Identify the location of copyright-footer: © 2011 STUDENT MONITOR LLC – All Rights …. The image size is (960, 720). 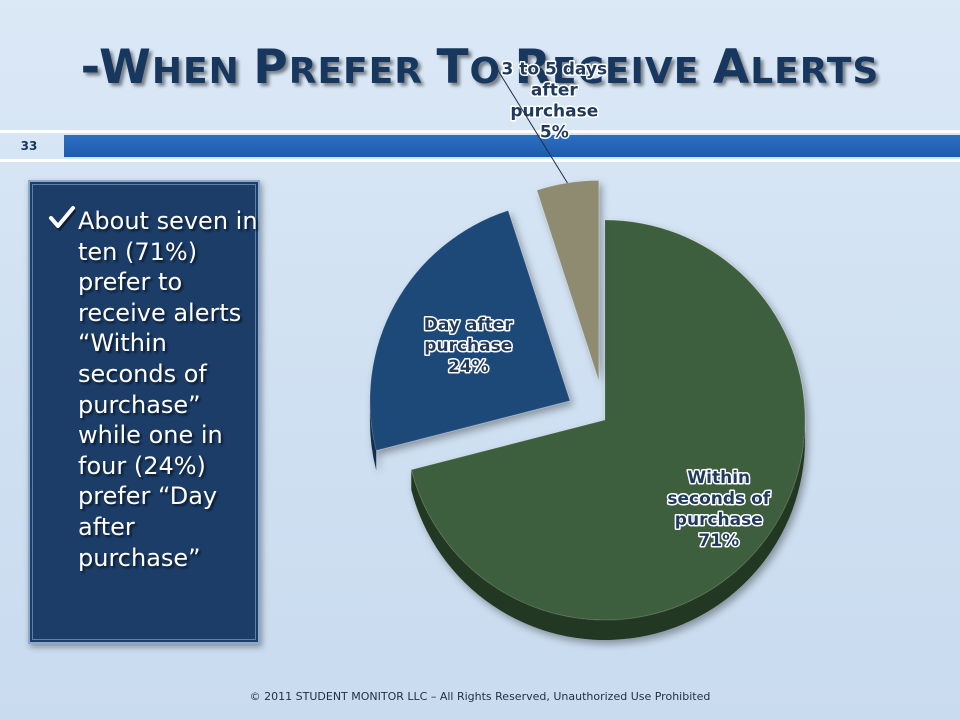
(480, 696).